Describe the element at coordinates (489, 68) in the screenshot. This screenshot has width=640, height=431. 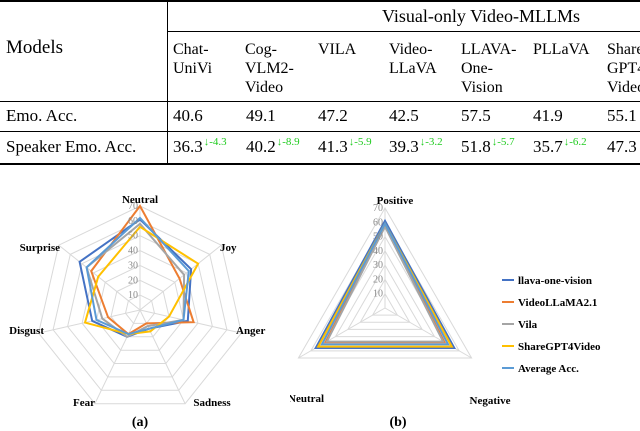
I see `column-header: LLAVA- One- Vision` at that location.